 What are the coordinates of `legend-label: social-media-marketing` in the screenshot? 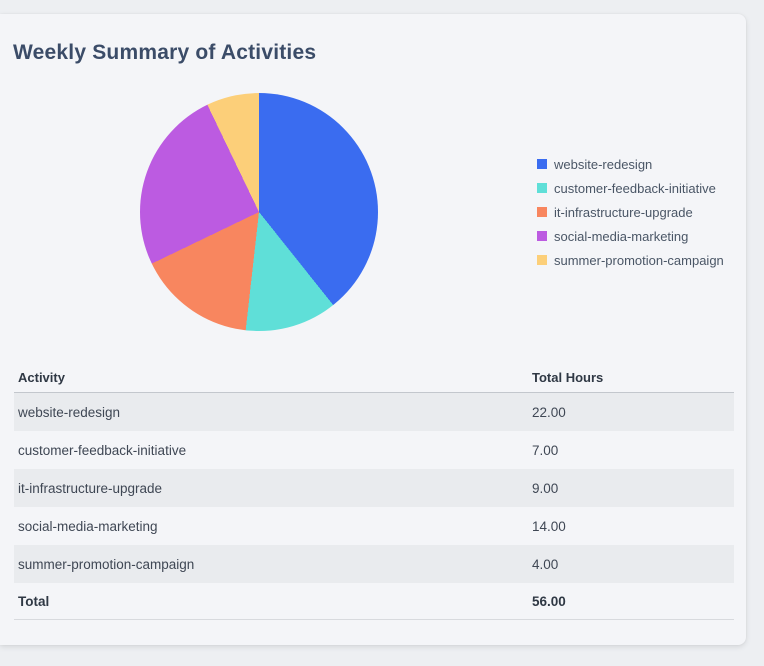 It's located at (621, 236).